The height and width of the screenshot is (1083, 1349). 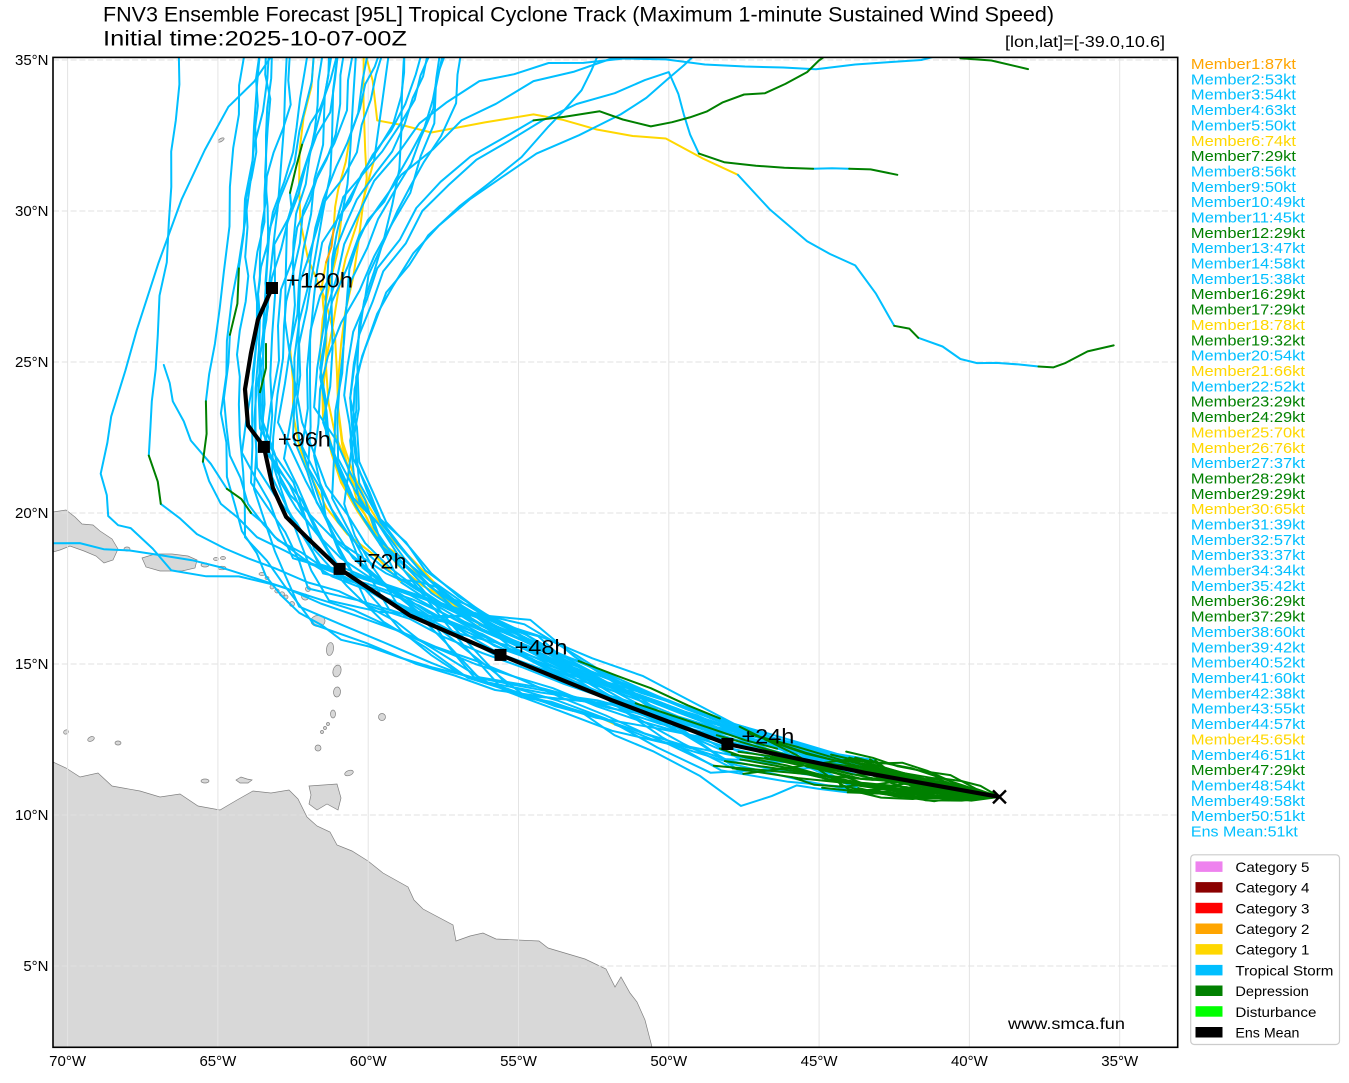 What do you see at coordinates (1248, 265) in the screenshot?
I see `svg-text: Member14:58kt` at bounding box center [1248, 265].